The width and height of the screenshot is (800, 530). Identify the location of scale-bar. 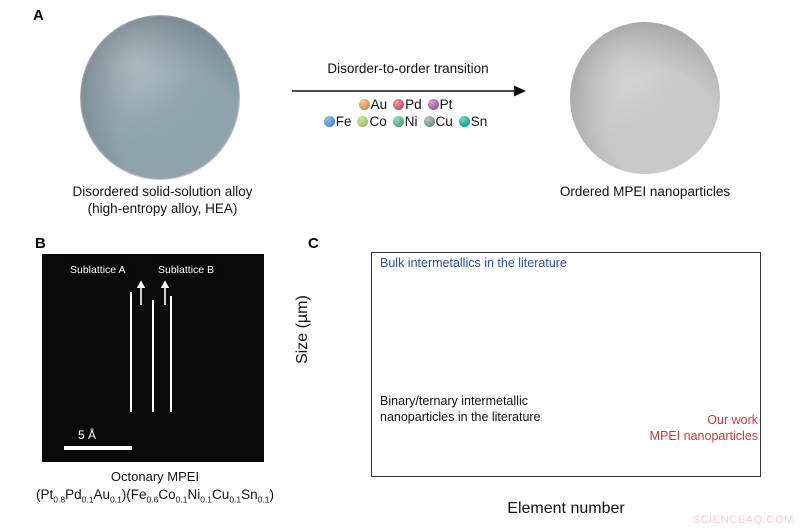
(98, 448).